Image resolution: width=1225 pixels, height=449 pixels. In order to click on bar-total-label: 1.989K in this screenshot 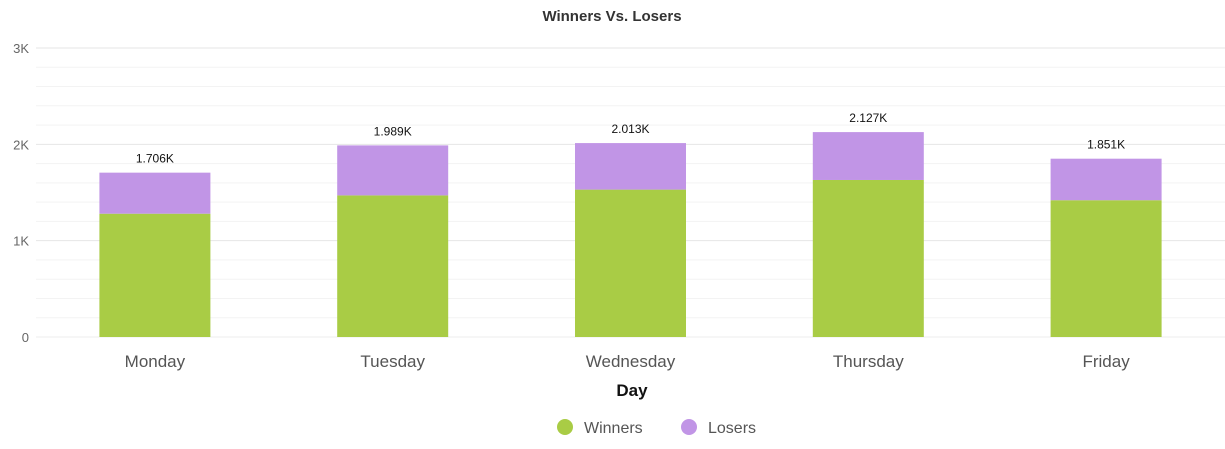, I will do `click(393, 131)`.